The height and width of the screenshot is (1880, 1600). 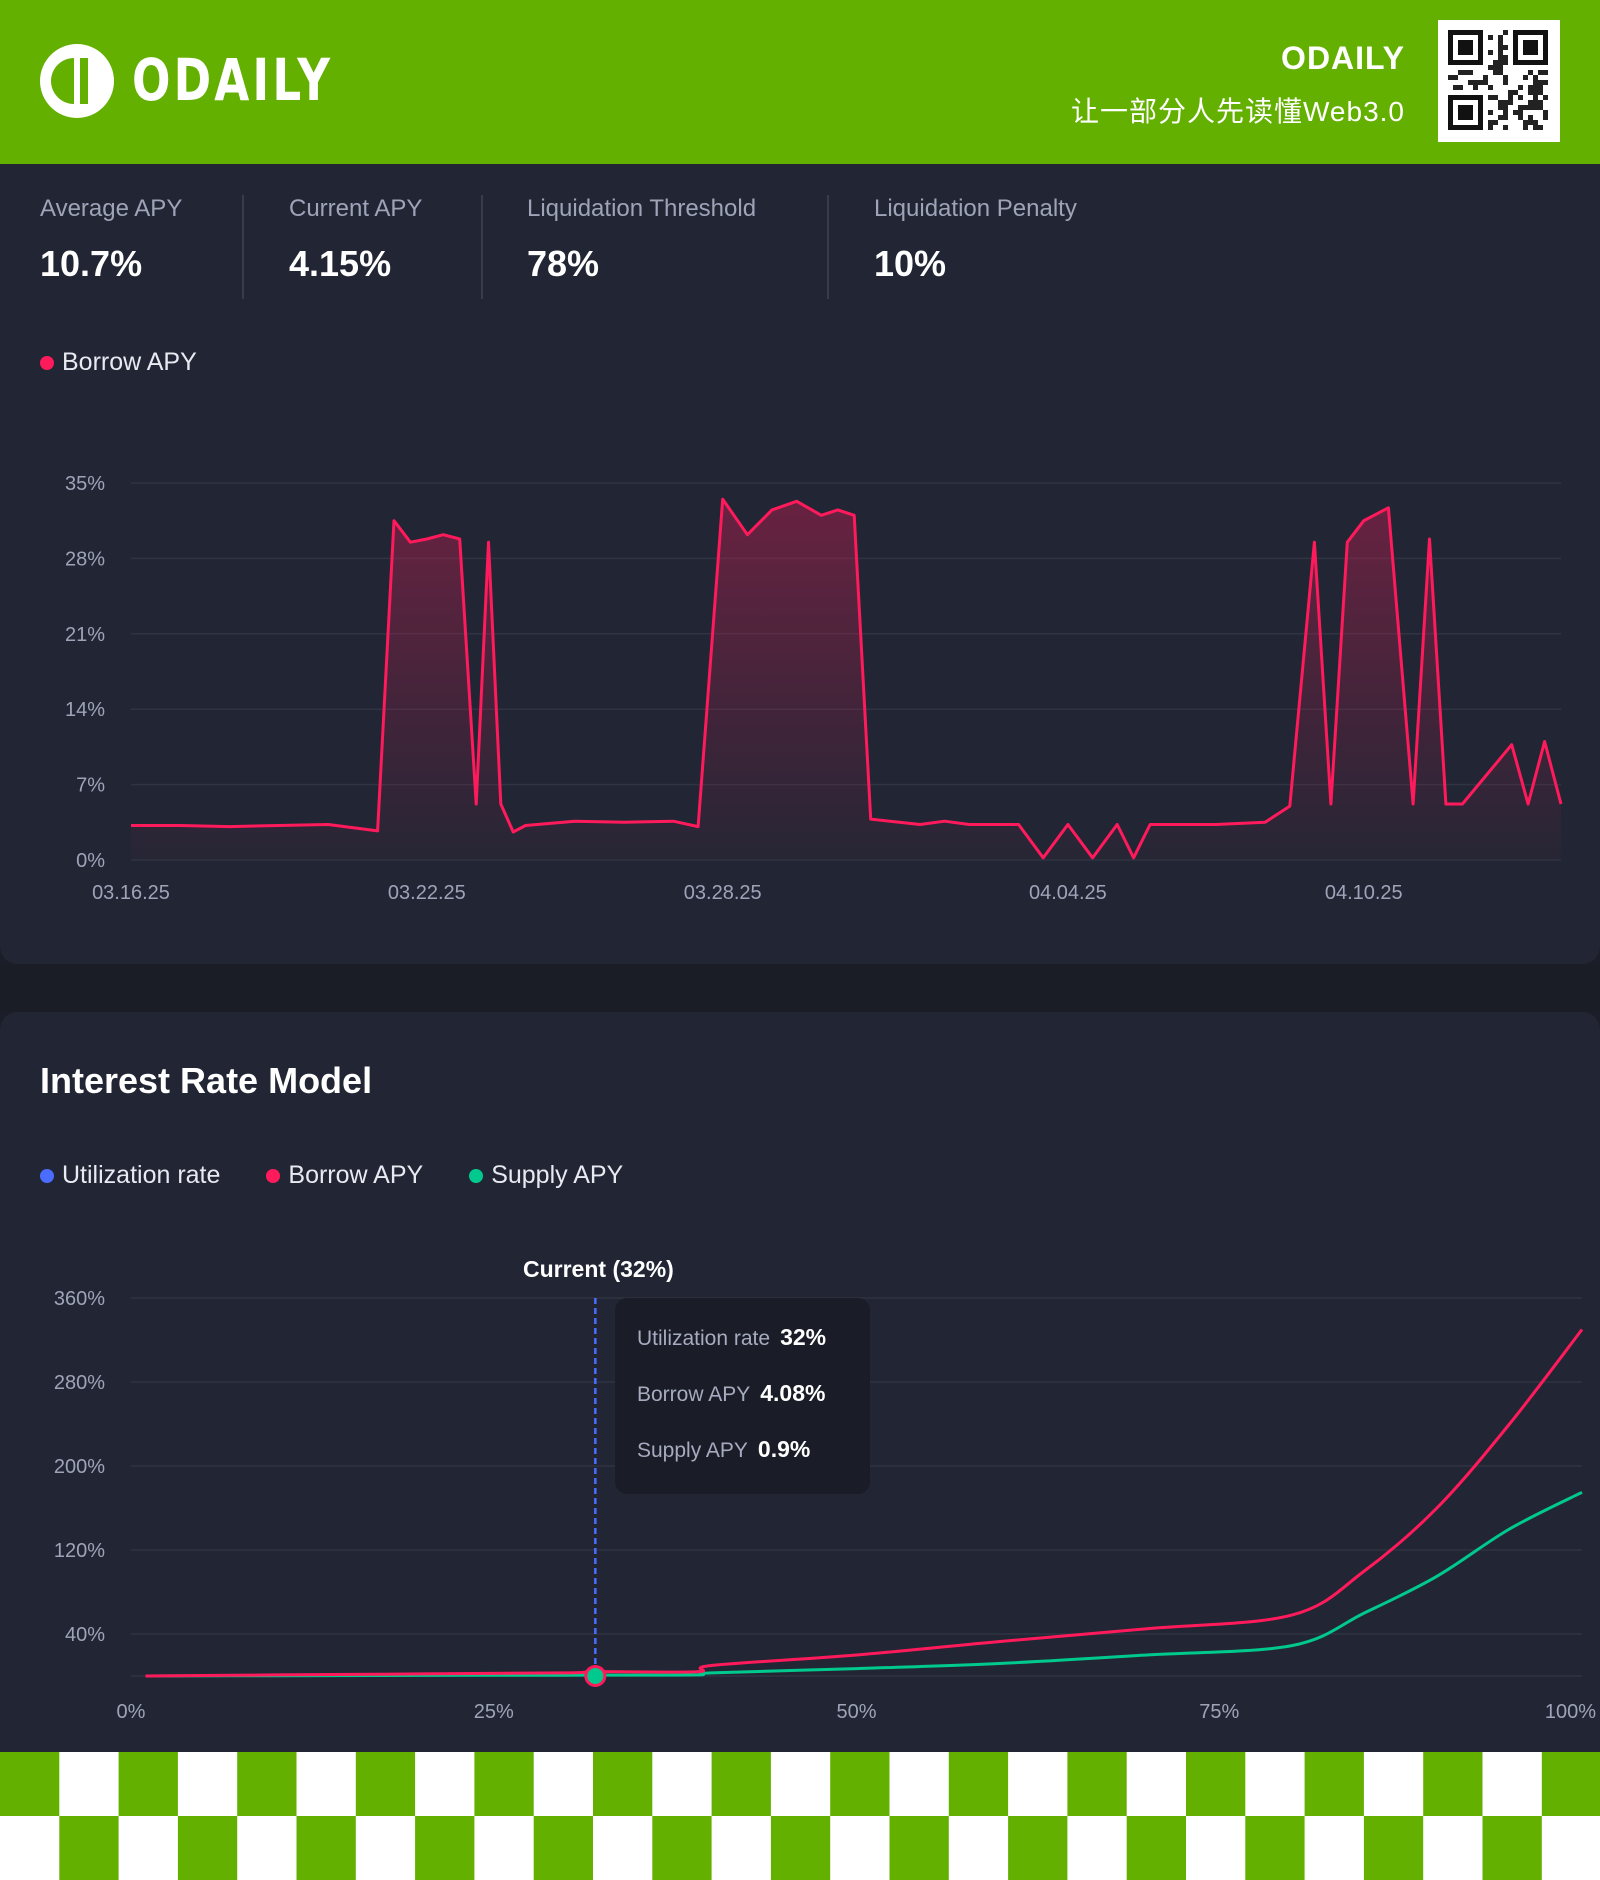 I want to click on y-tick-label: 120%, so click(x=79, y=1551).